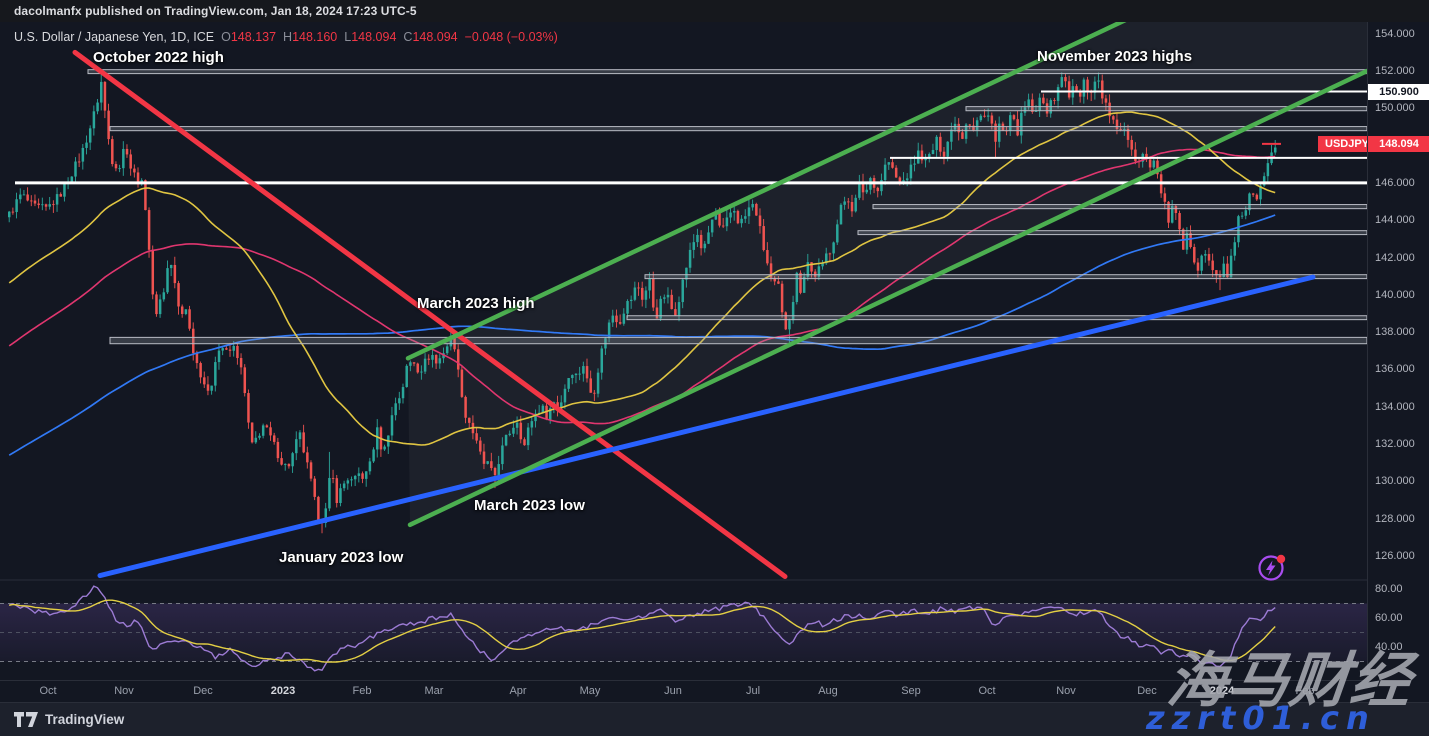 Image resolution: width=1429 pixels, height=736 pixels. I want to click on time-tick: Aug, so click(828, 691).